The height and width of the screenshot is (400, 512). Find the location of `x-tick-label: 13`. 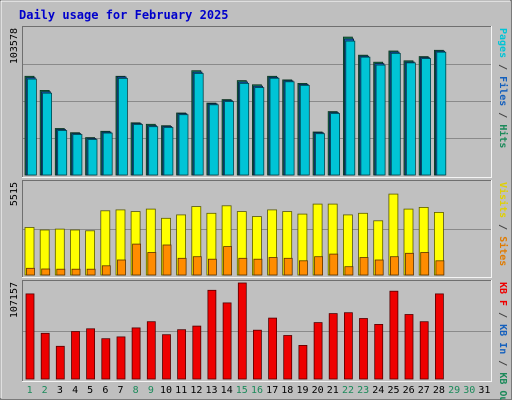

x-tick-label: 13 is located at coordinates (211, 390).